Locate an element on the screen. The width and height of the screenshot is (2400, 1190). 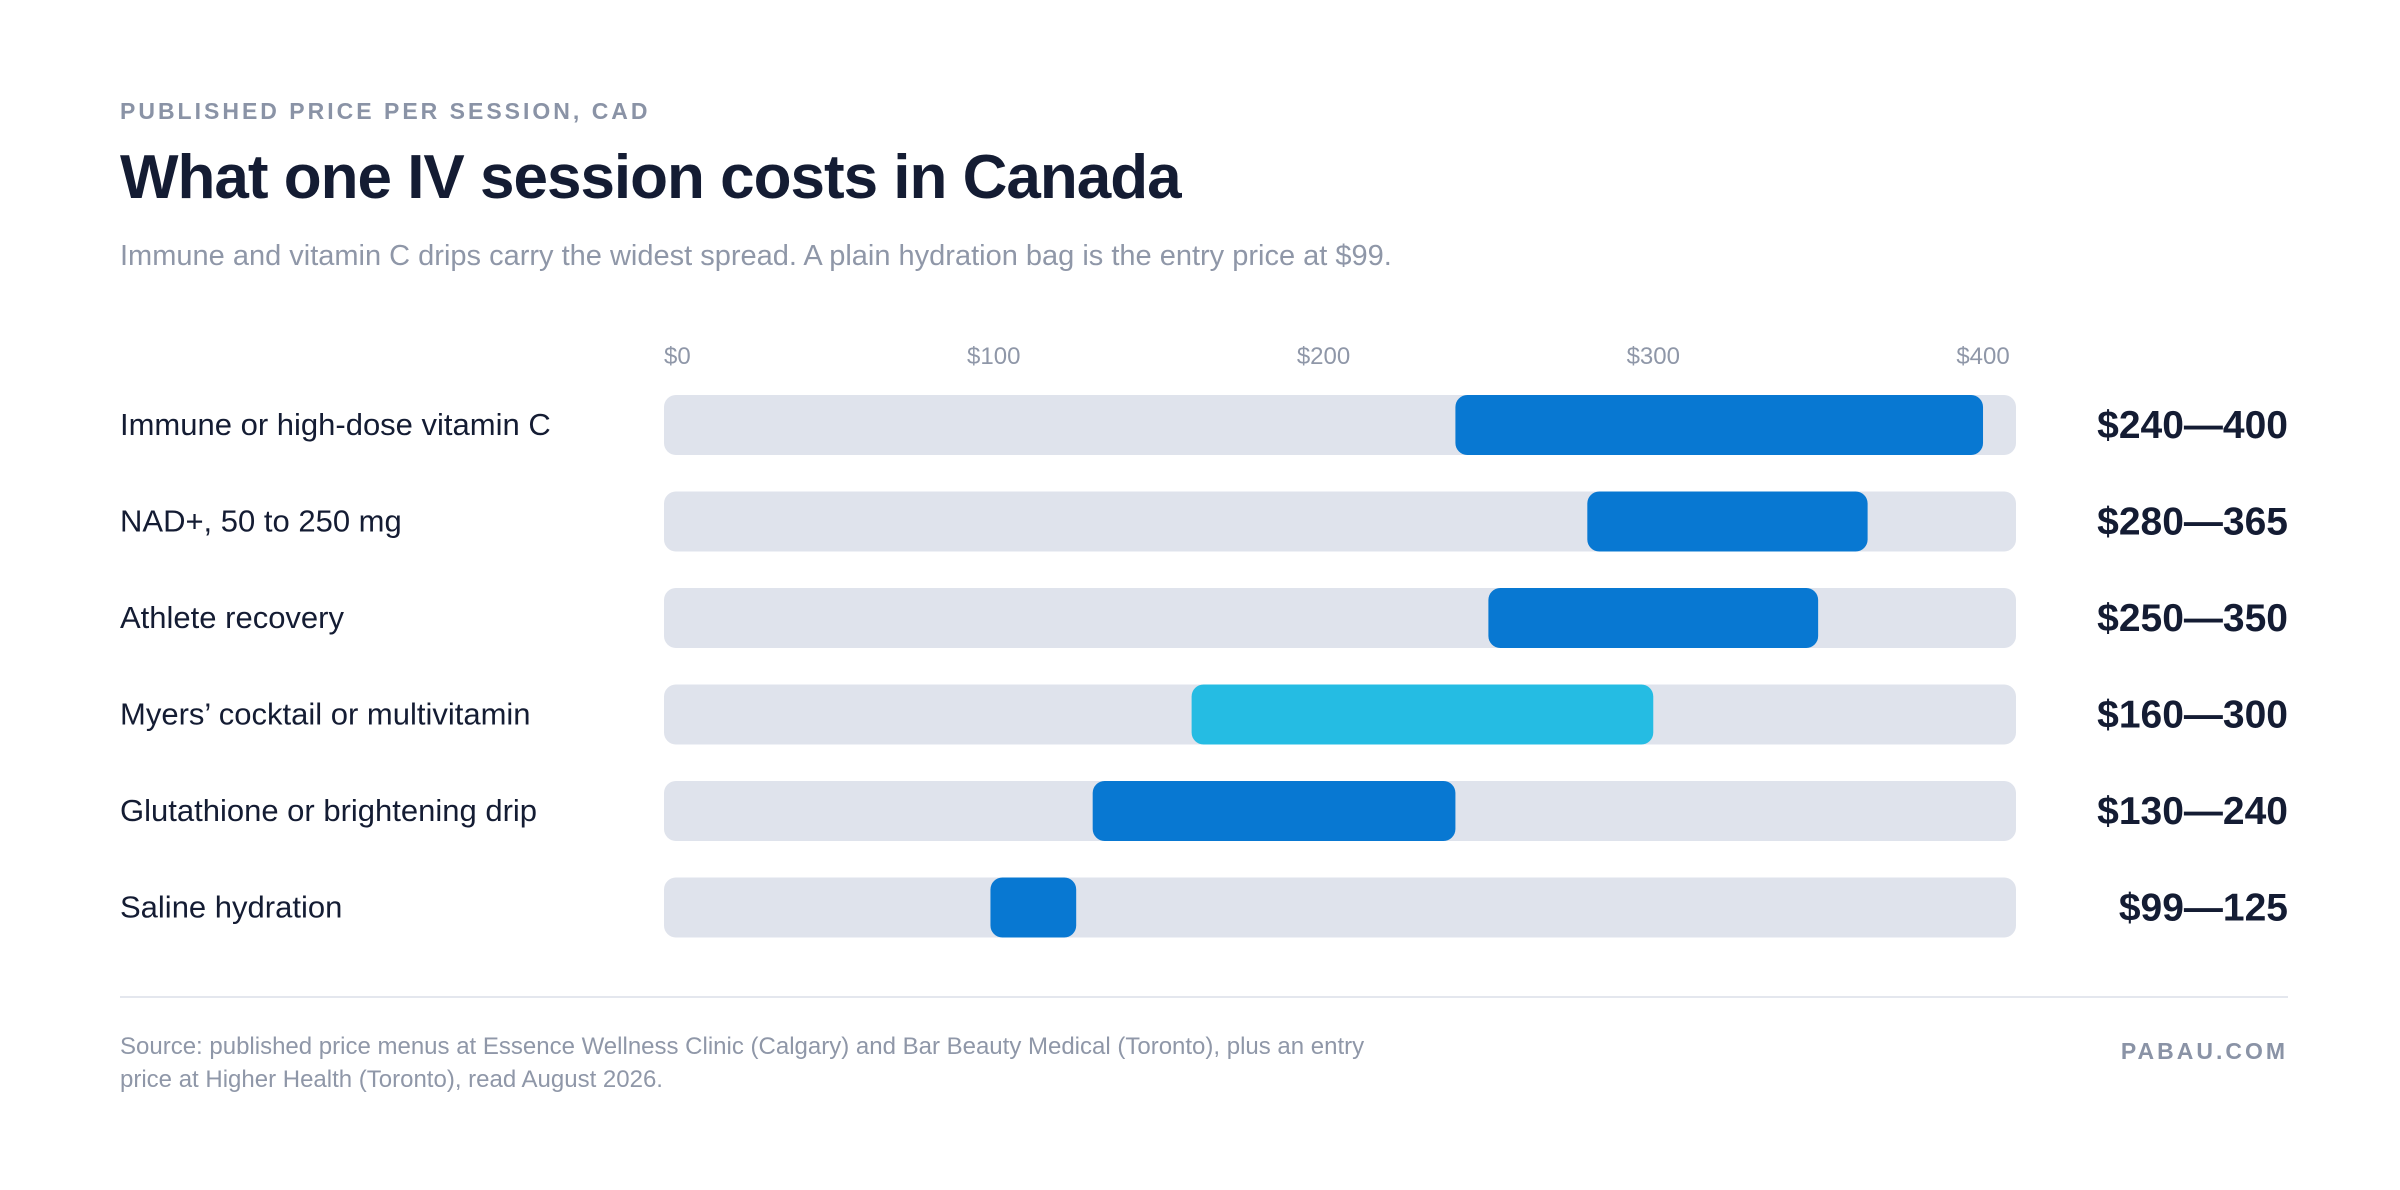
range-value-label: $240—400 is located at coordinates (2192, 425).